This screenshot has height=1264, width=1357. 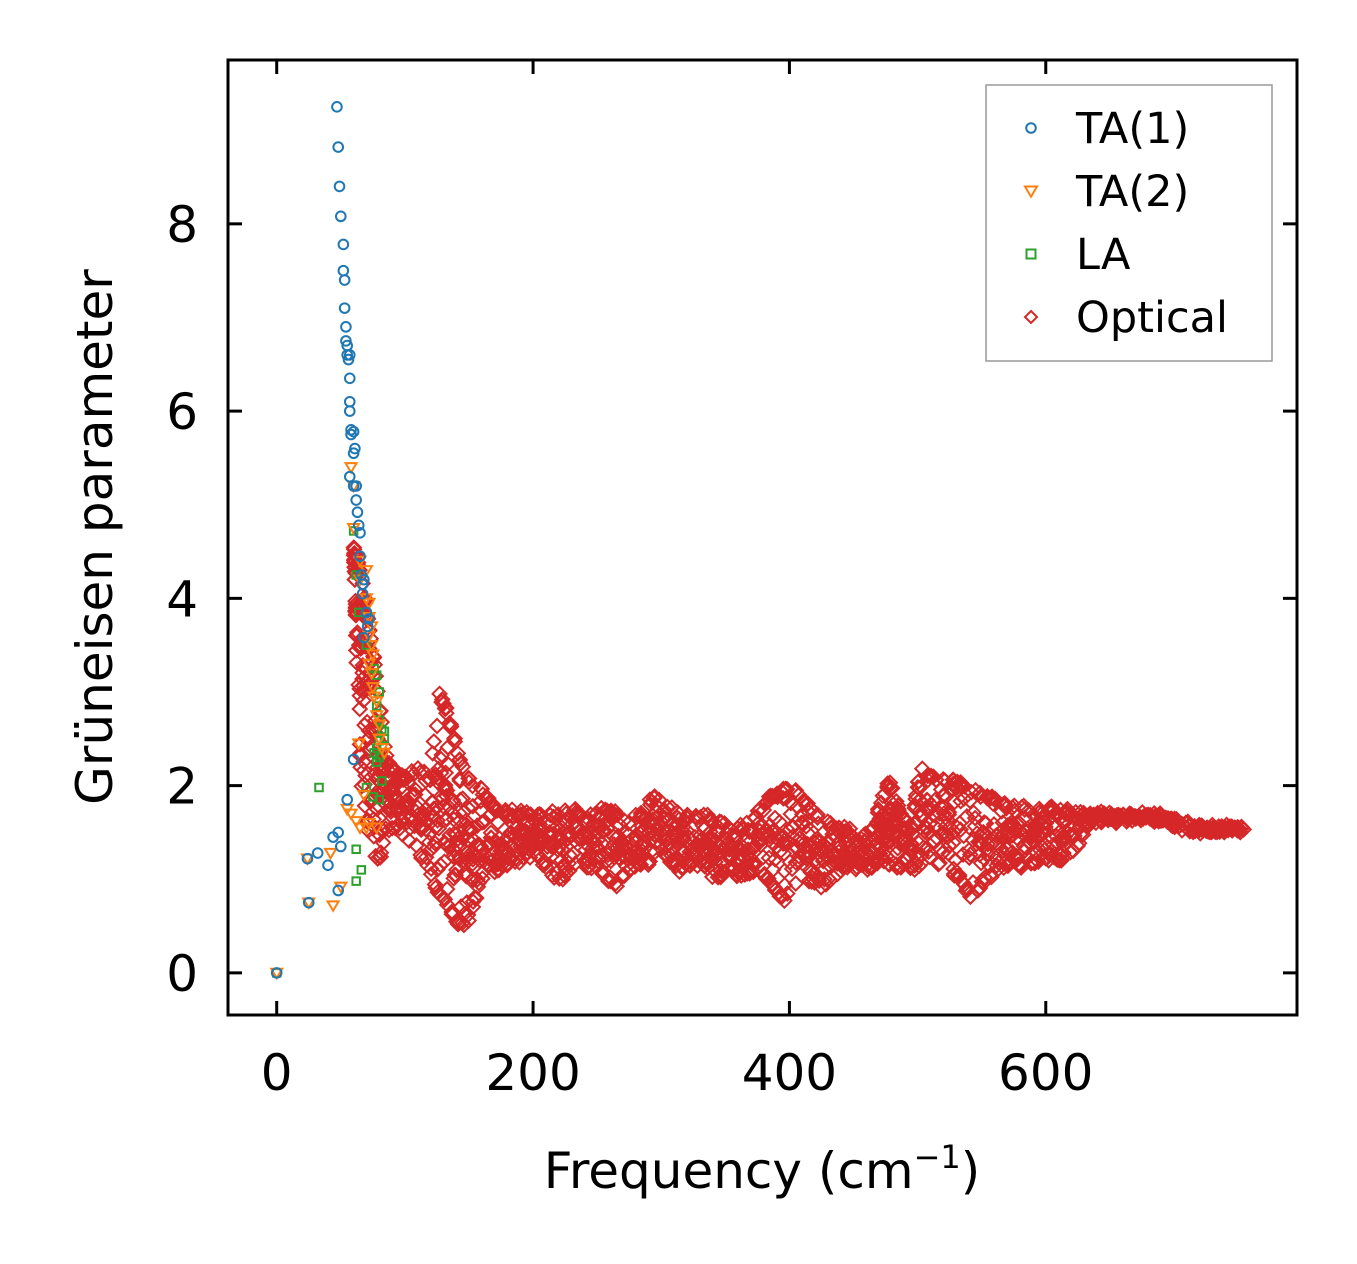 What do you see at coordinates (322, 540) in the screenshot?
I see `series-ta1` at bounding box center [322, 540].